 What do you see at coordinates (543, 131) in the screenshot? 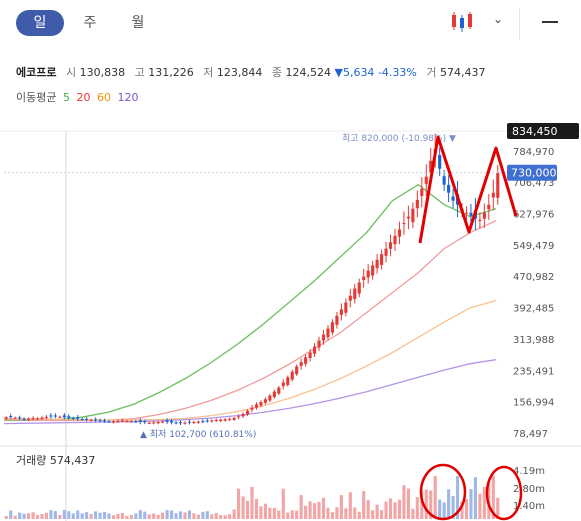
I see `max-price-box` at bounding box center [543, 131].